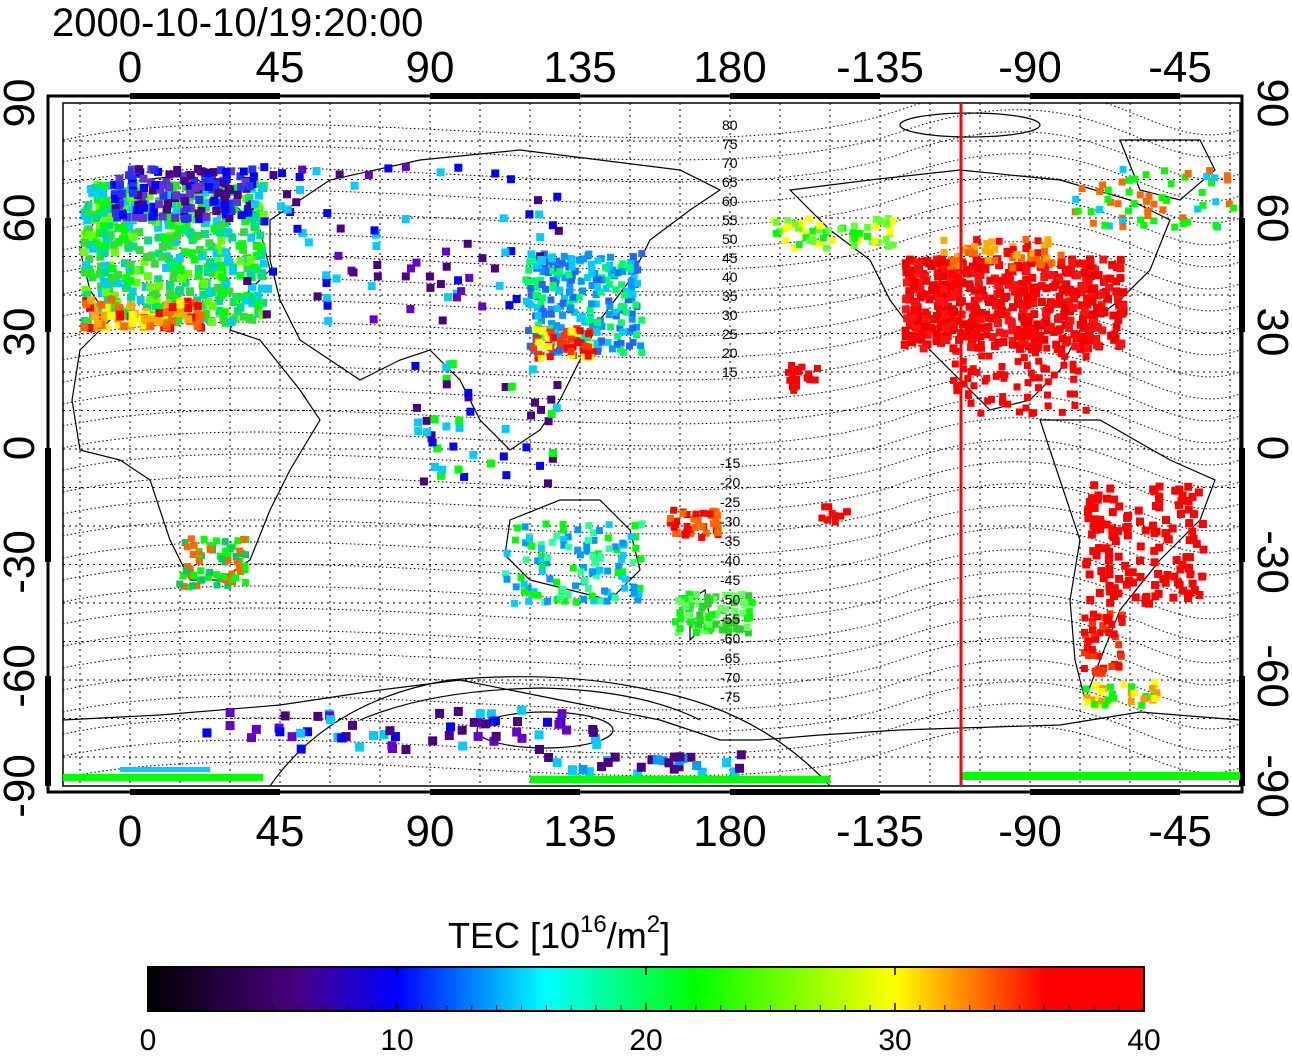 This screenshot has width=1292, height=1057. Describe the element at coordinates (1270, 448) in the screenshot. I see `right-latitude-labels: 9060300-30-60-90` at that location.